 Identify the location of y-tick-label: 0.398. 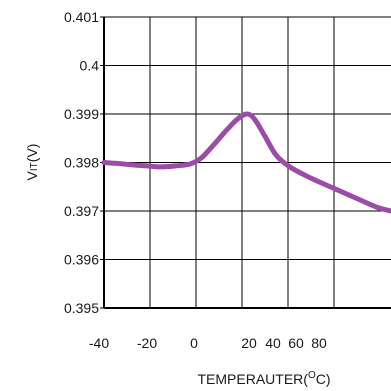
(81, 163).